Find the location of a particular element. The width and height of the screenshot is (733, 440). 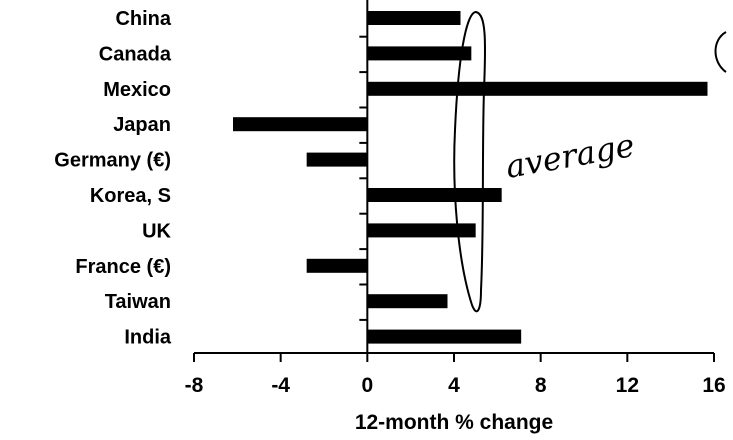

bar-mexico is located at coordinates (537, 88).